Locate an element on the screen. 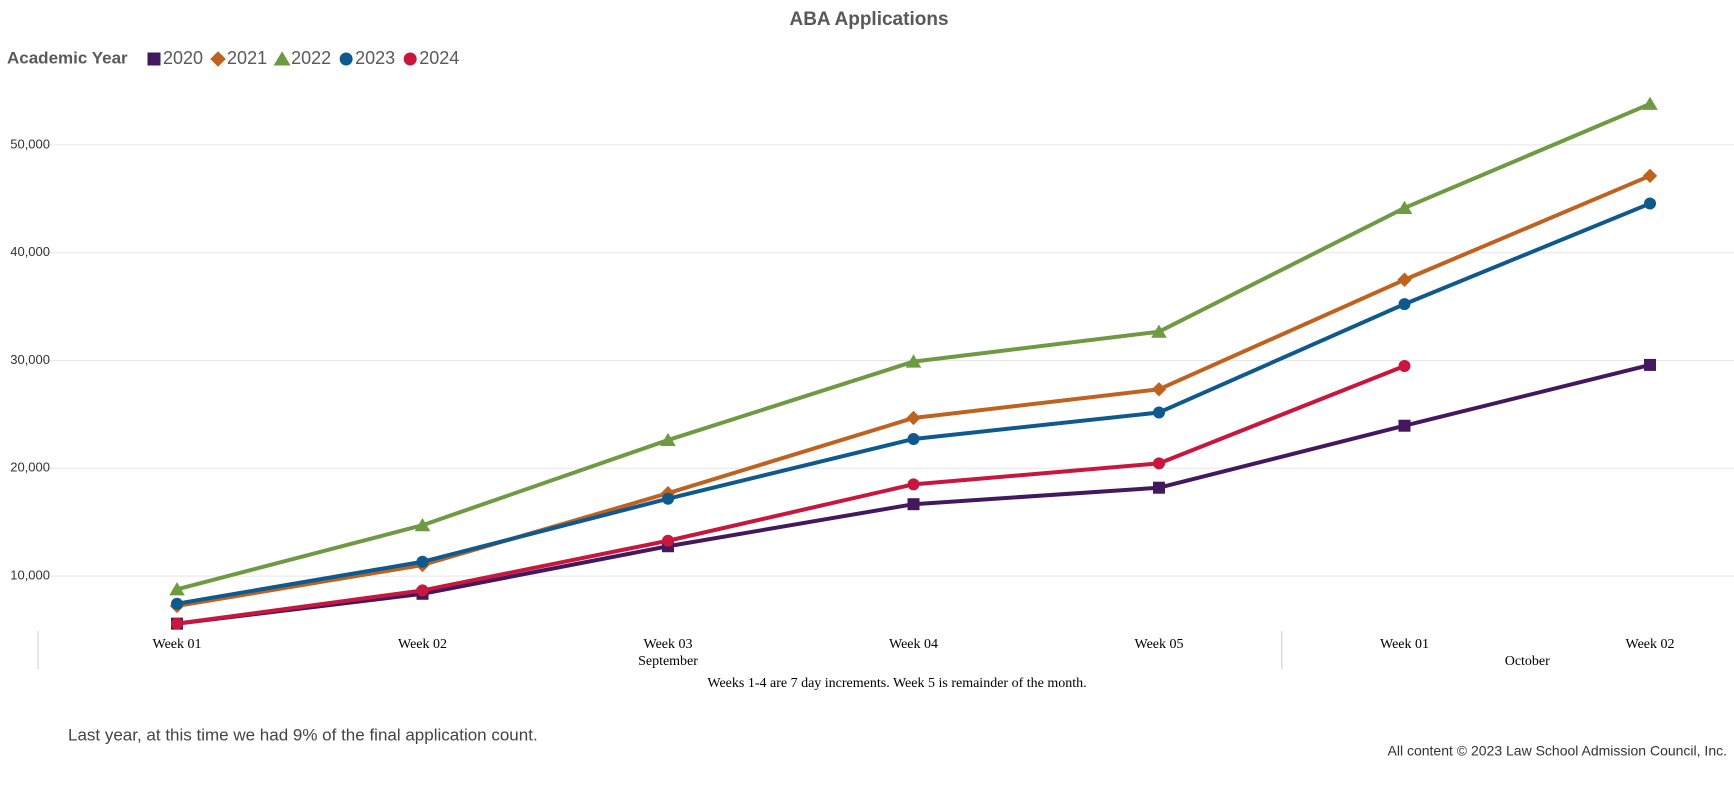 Image resolution: width=1734 pixels, height=785 pixels. legend-label: 2020 is located at coordinates (183, 58).